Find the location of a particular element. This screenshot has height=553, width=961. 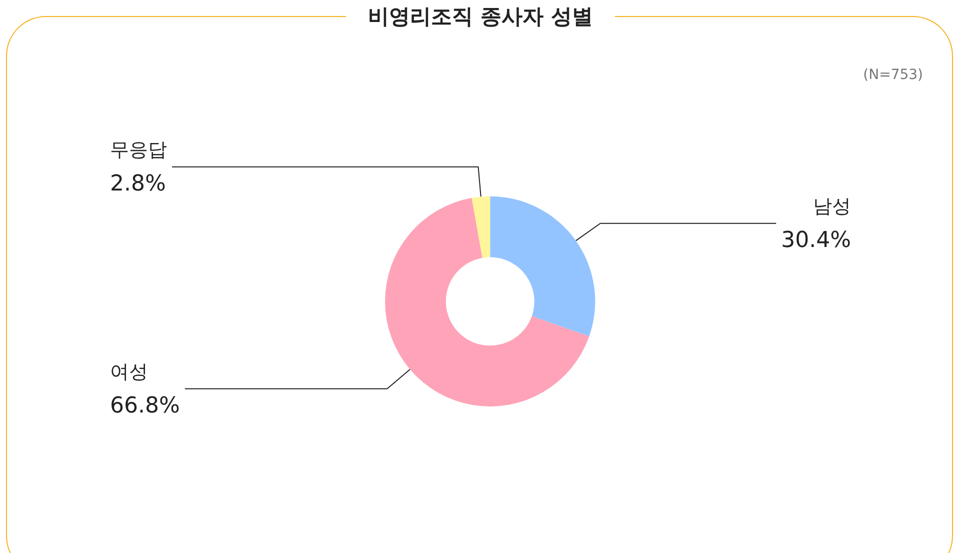

data-label: 66.8% is located at coordinates (145, 405).